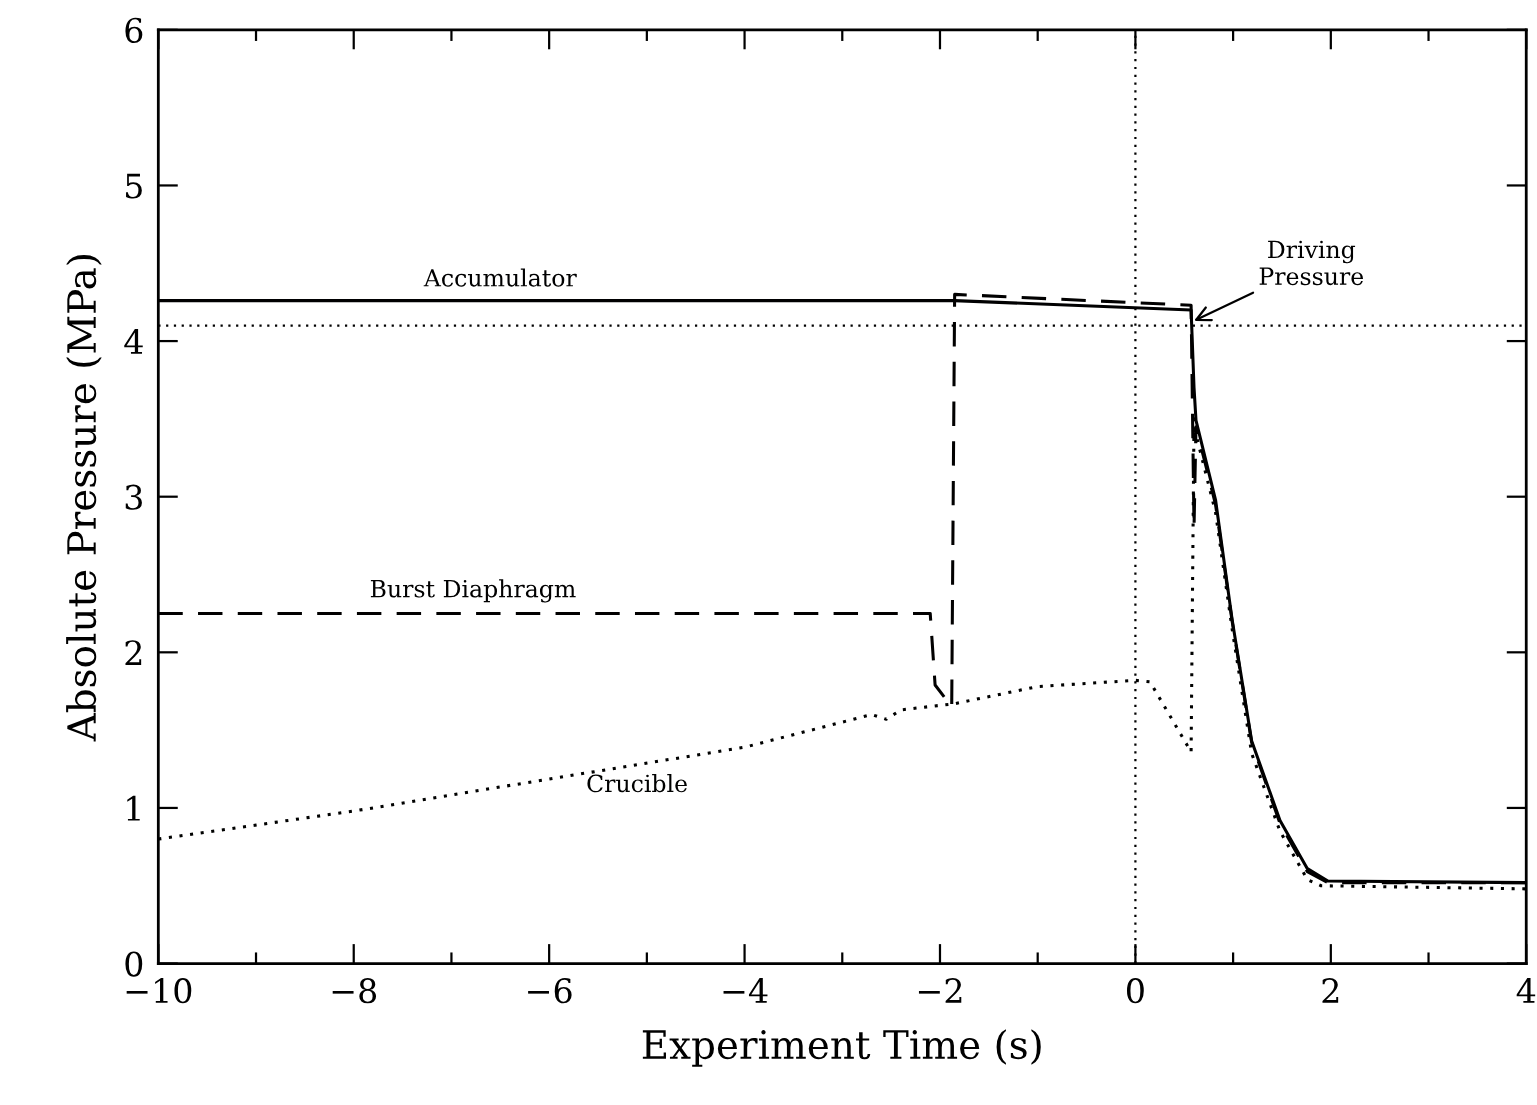 This screenshot has width=1537, height=1105. I want to click on x-tick-label: −2, so click(940, 990).